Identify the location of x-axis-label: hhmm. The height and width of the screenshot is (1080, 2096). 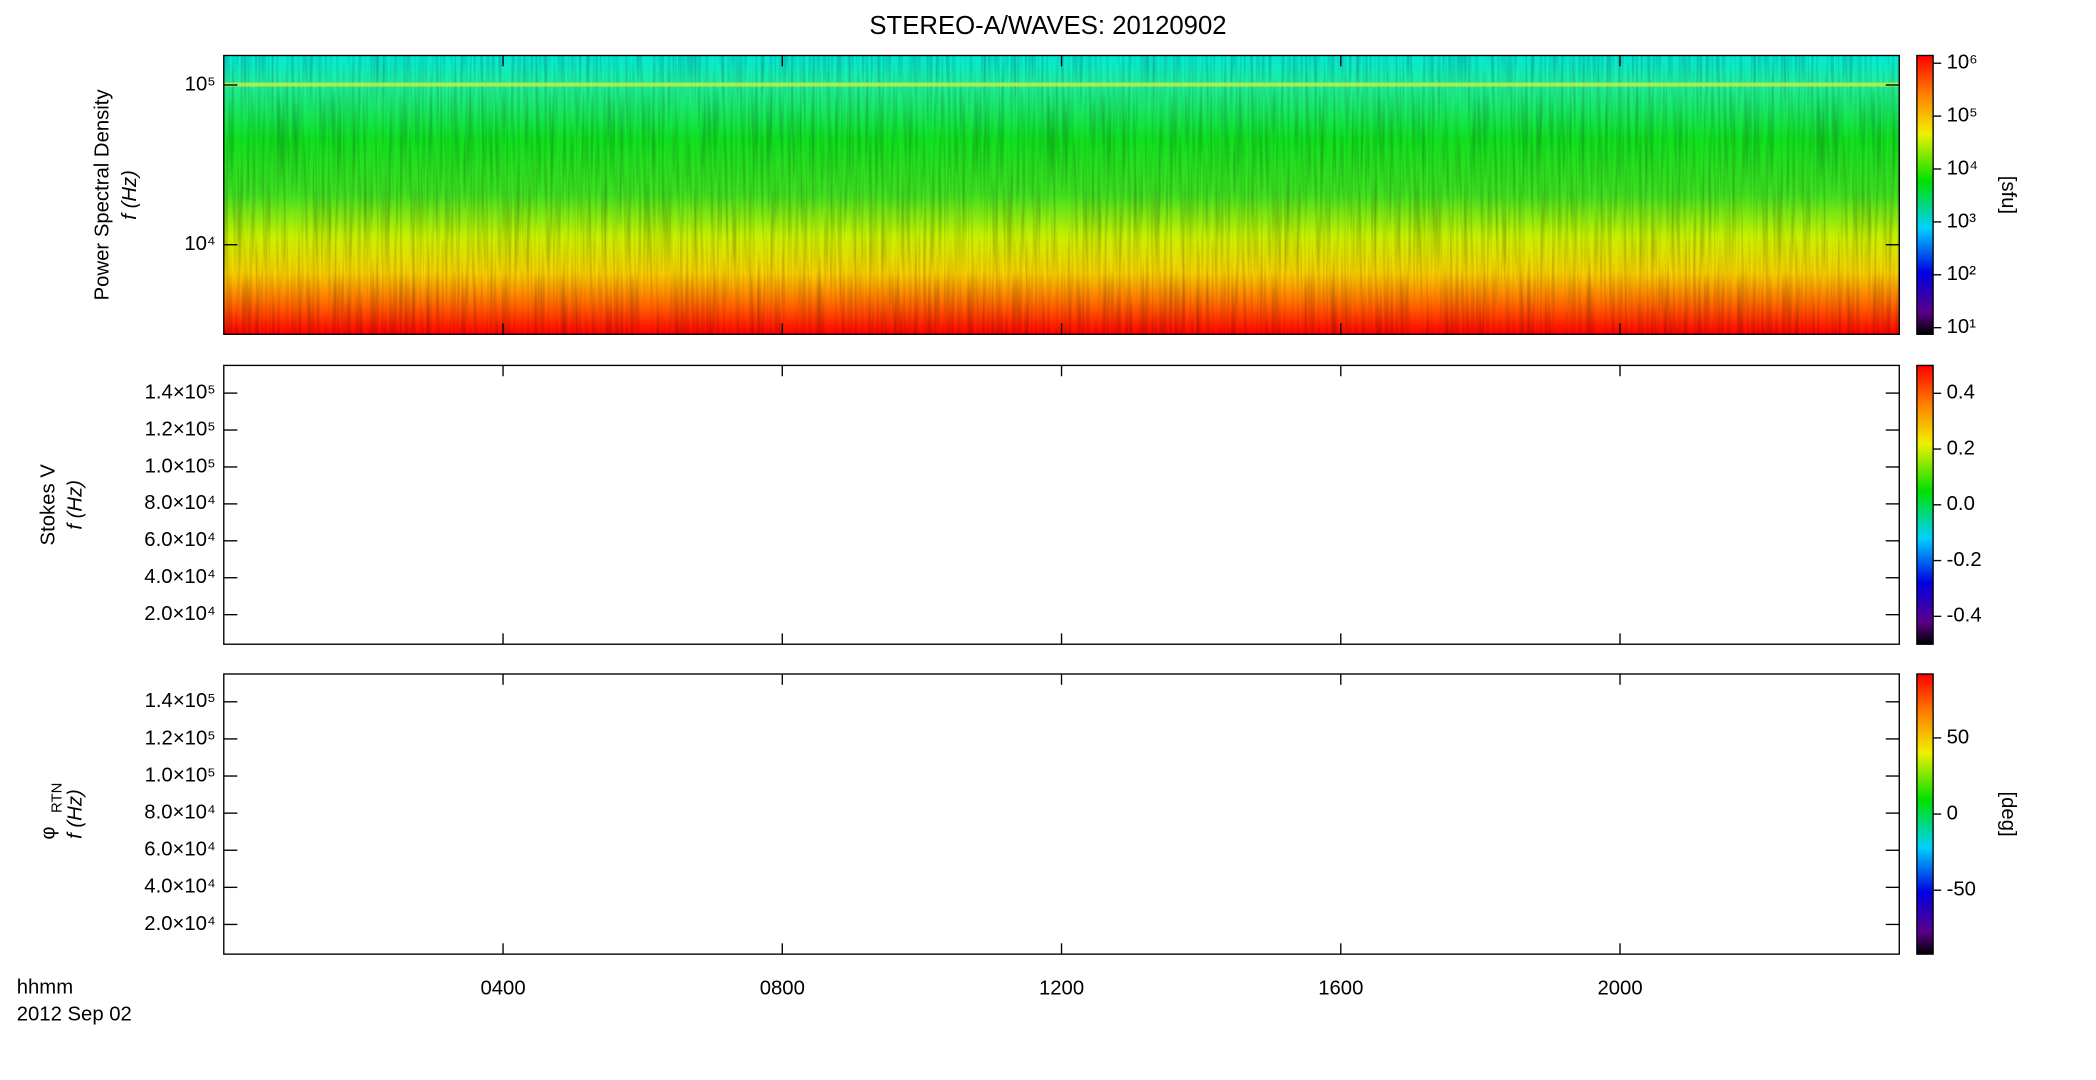
(45, 987).